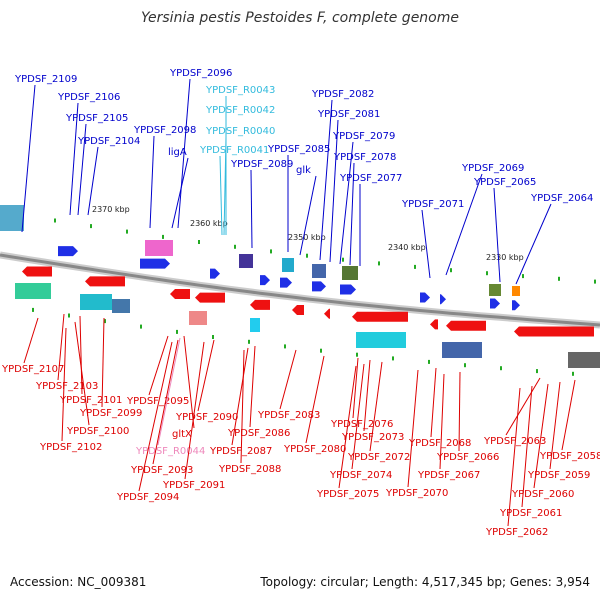 The image size is (600, 600). What do you see at coordinates (360, 475) in the screenshot?
I see `bottom-gene-label: YPDSF_2074` at bounding box center [360, 475].